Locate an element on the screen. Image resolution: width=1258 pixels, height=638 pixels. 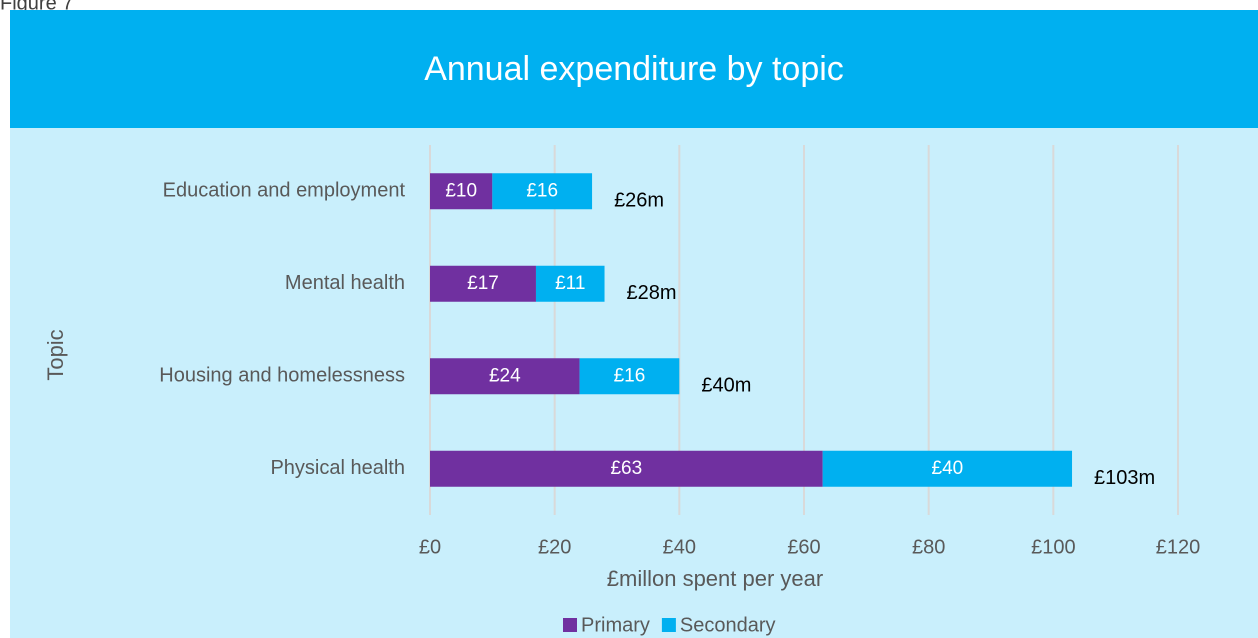
x-tick-label: £120 is located at coordinates (1178, 547).